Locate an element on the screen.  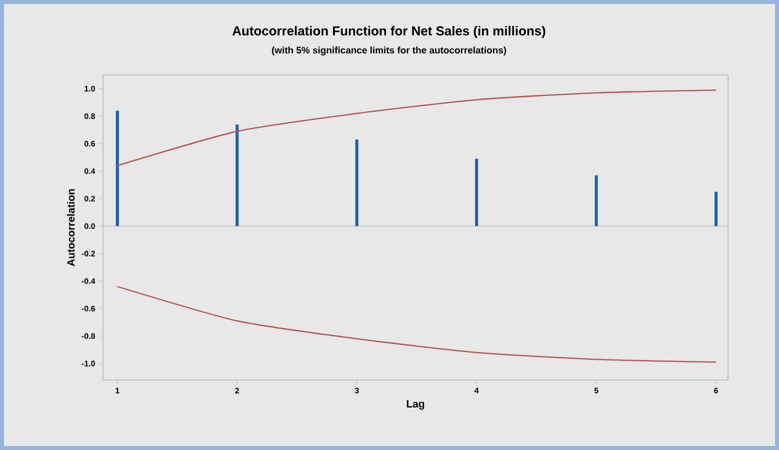
chart-subtitle: (with 5% significance limits for the autocorrelations) is located at coordinates (389, 51).